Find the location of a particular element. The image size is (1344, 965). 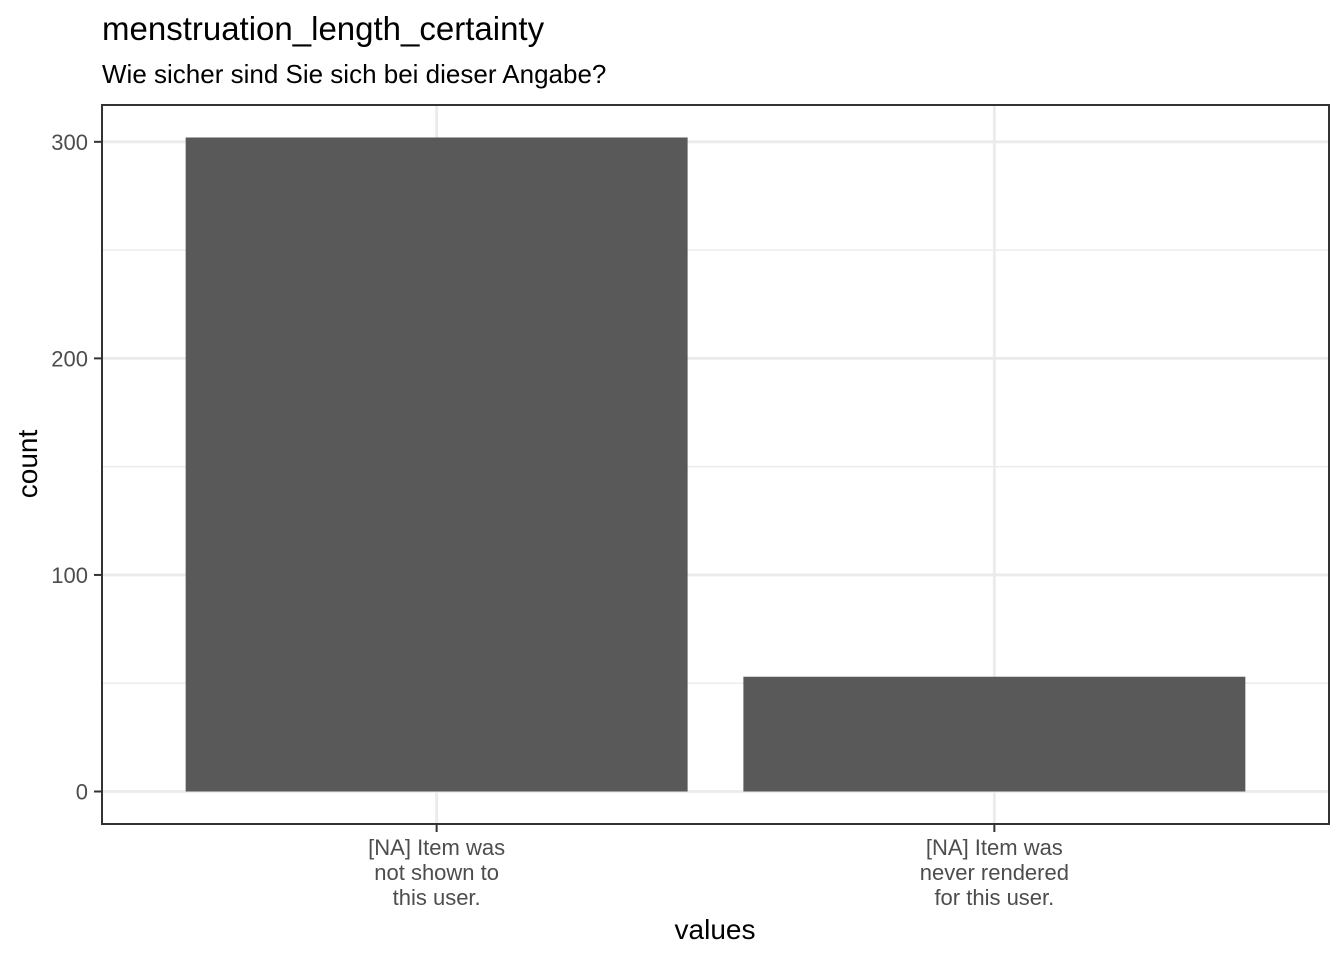

y-axis-label: count is located at coordinates (27, 464).